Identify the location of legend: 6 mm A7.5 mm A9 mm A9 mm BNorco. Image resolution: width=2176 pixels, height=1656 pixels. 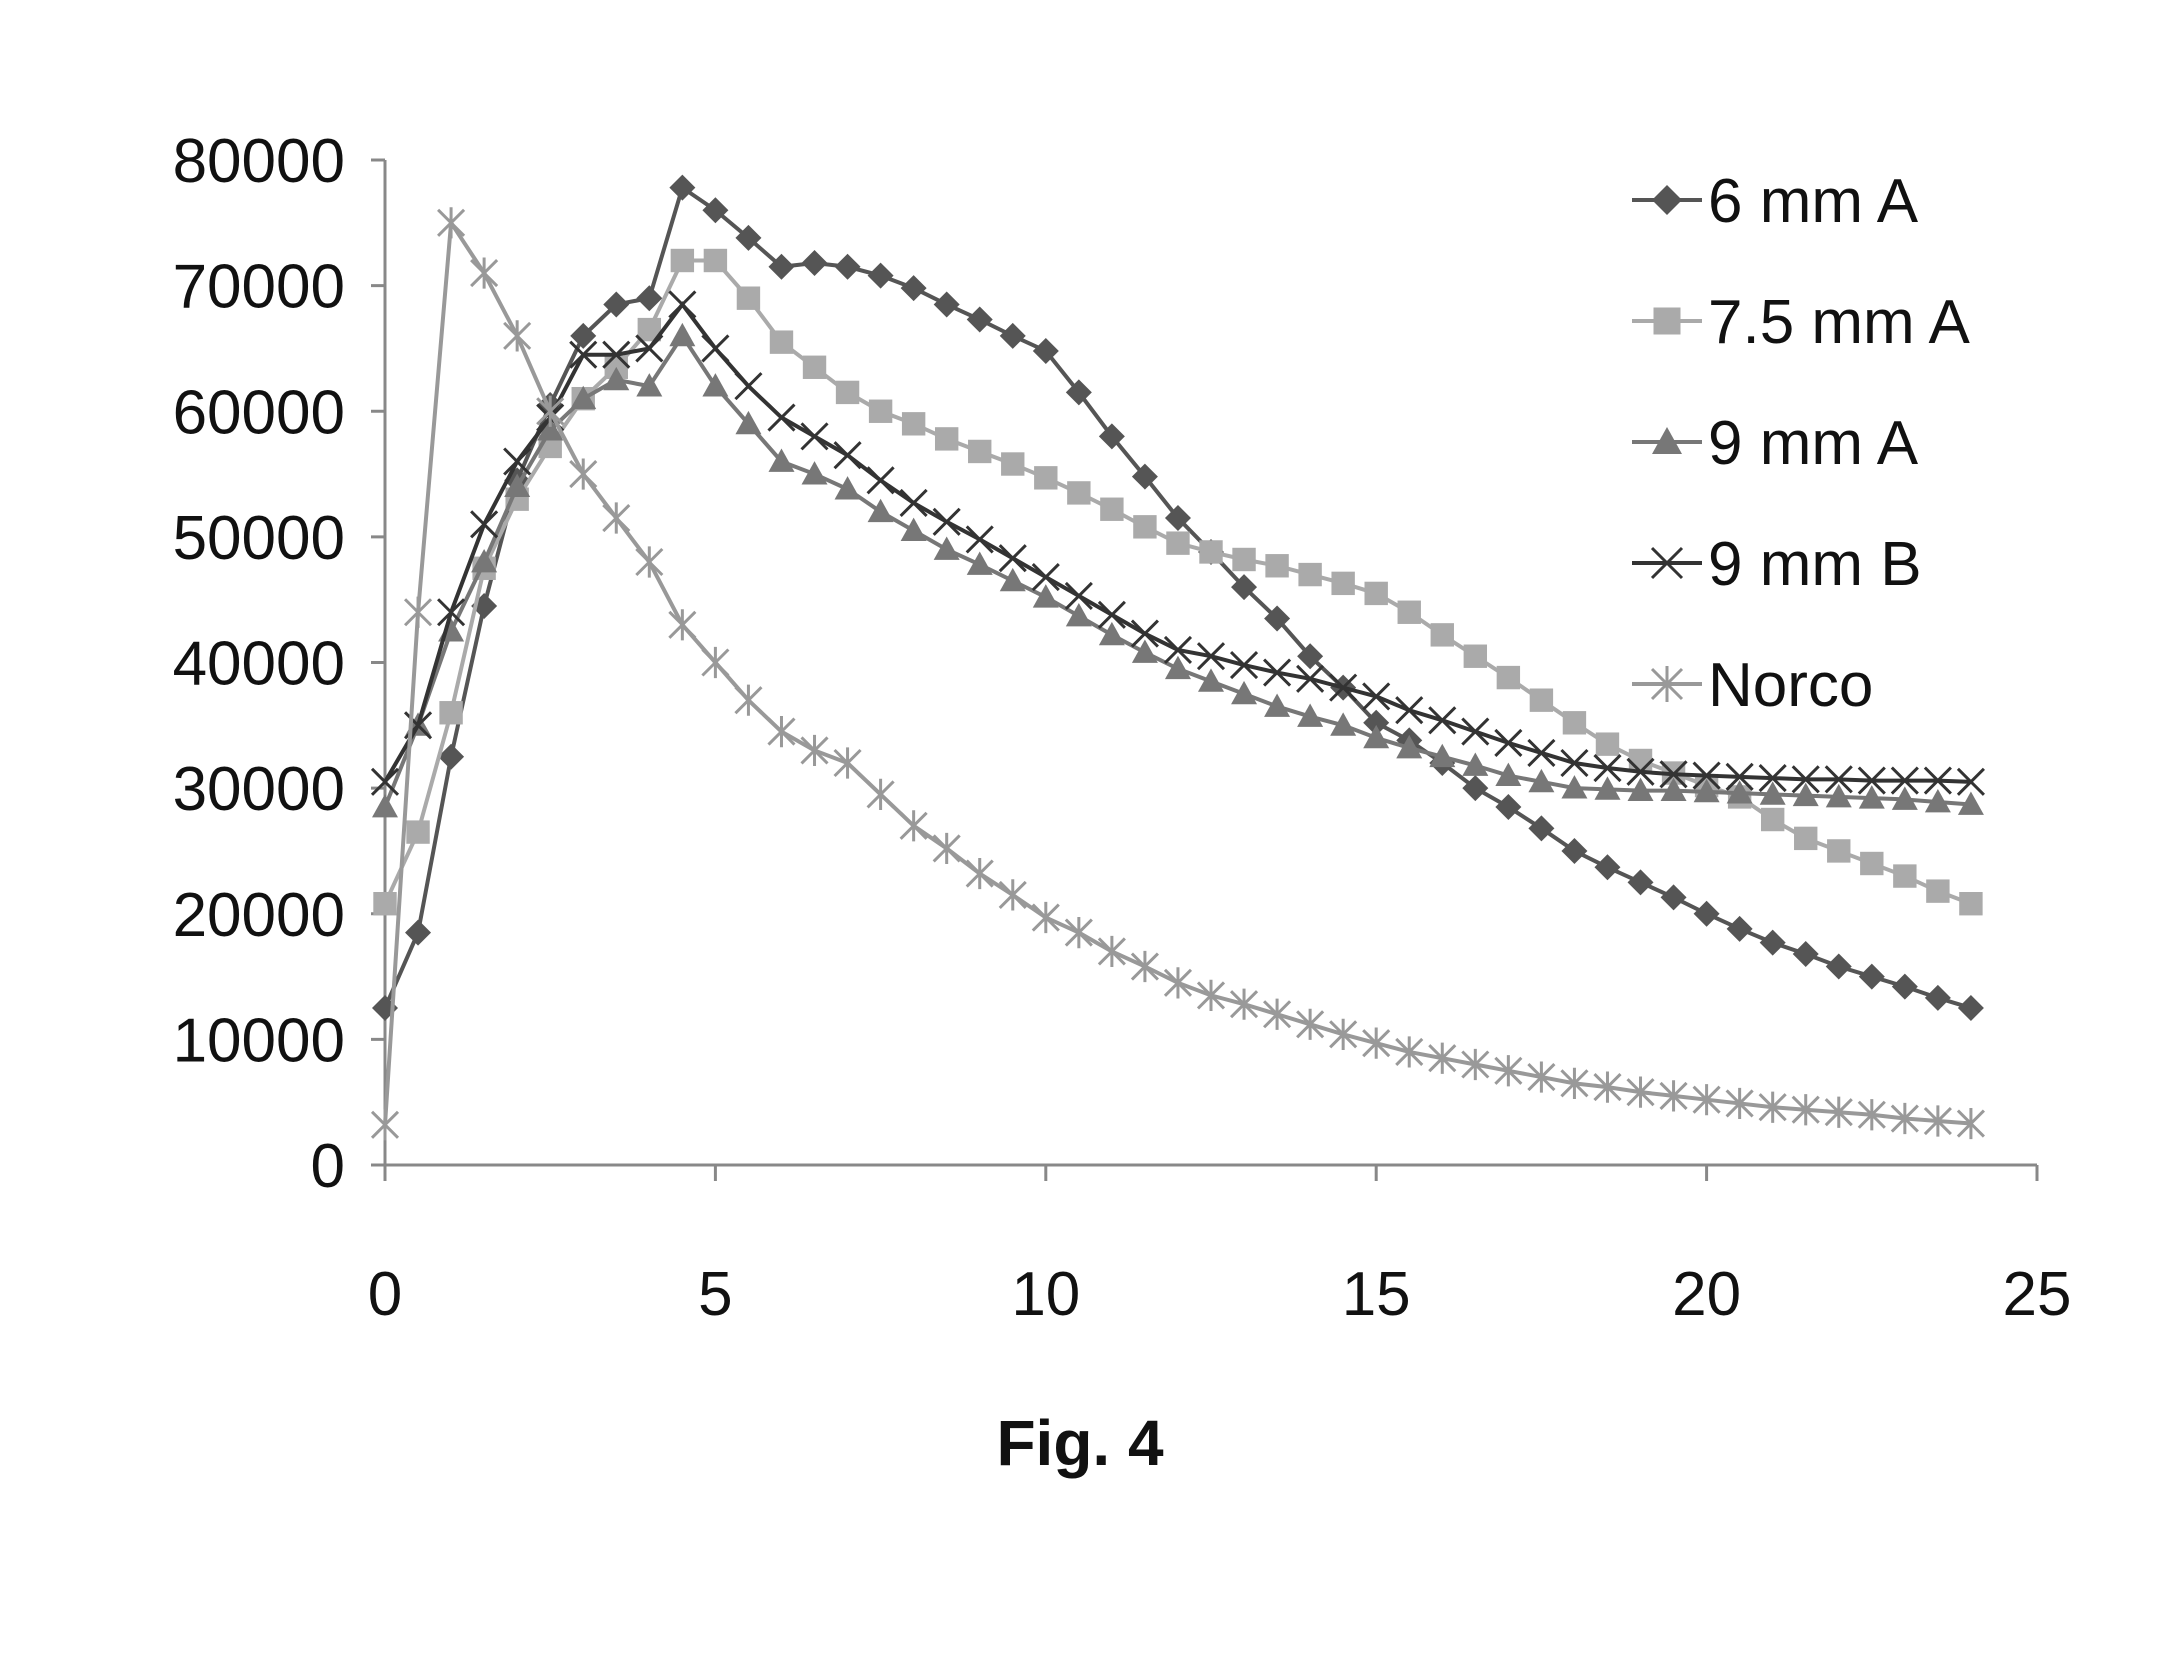
(1801, 443).